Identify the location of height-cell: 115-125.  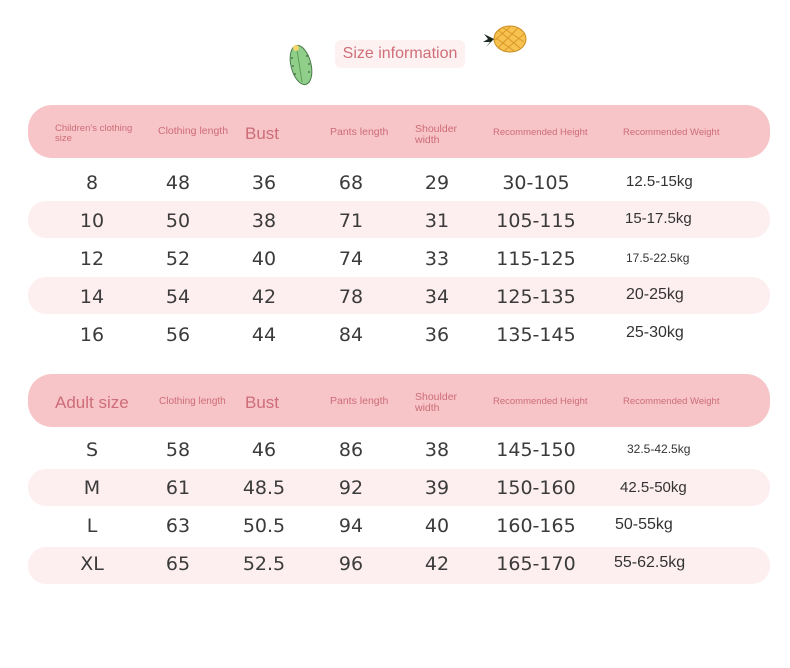
(536, 259).